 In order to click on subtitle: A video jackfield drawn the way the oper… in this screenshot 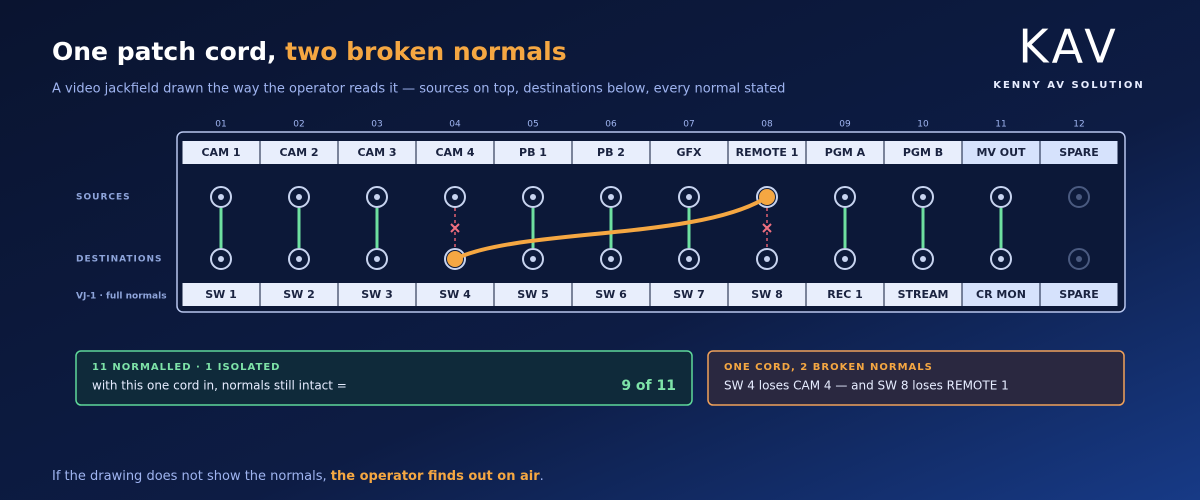, I will do `click(418, 89)`.